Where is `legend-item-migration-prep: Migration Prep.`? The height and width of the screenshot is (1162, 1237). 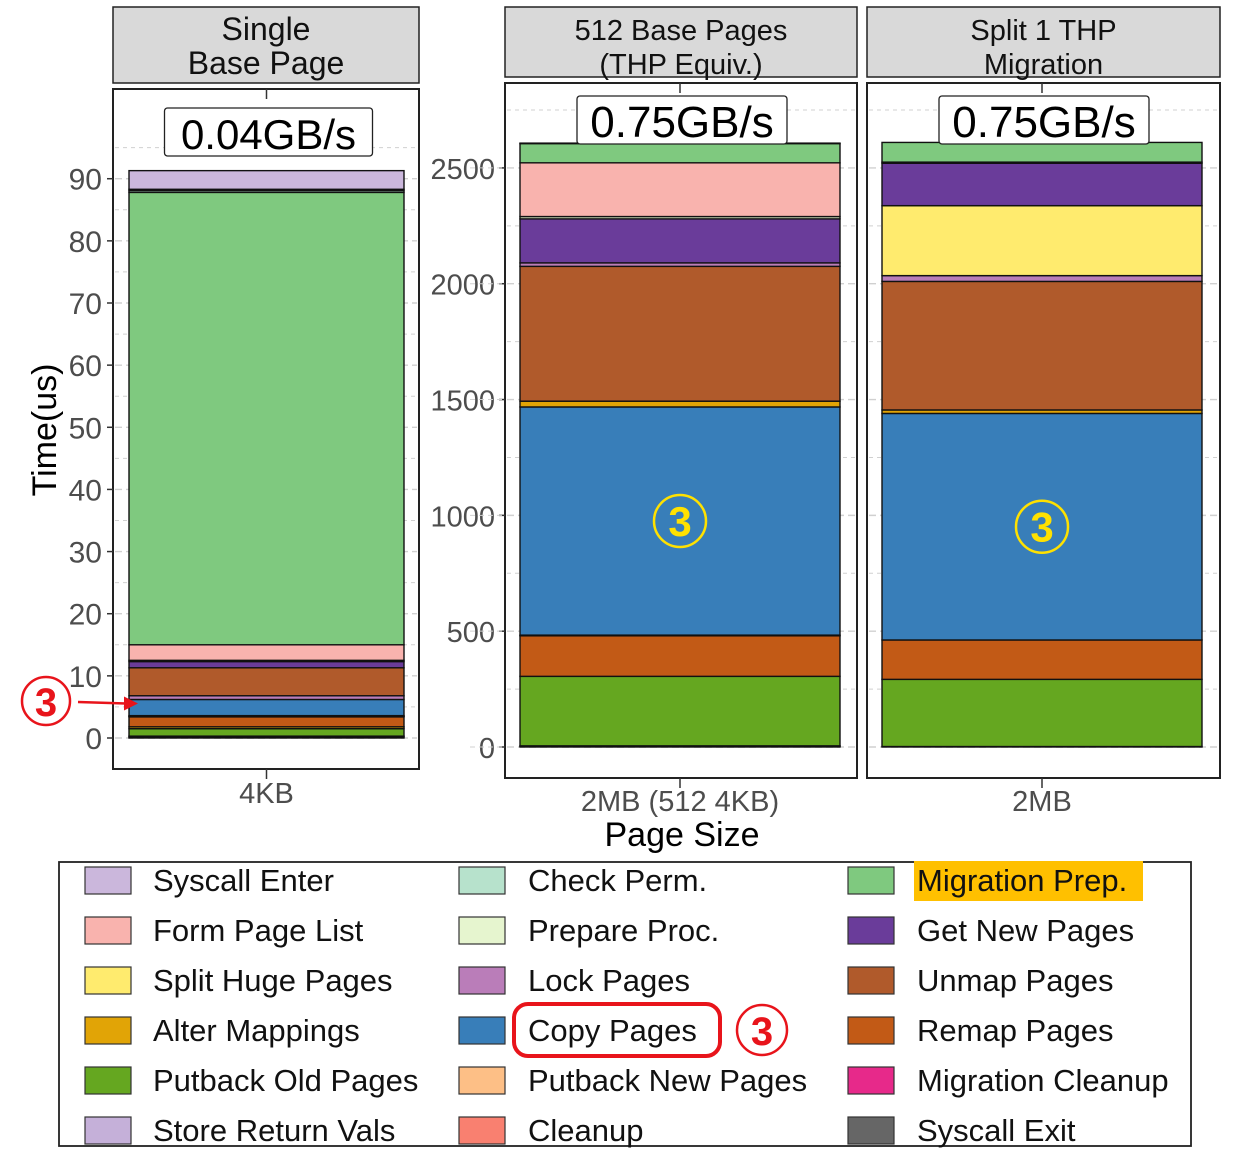 legend-item-migration-prep: Migration Prep. is located at coordinates (995, 881).